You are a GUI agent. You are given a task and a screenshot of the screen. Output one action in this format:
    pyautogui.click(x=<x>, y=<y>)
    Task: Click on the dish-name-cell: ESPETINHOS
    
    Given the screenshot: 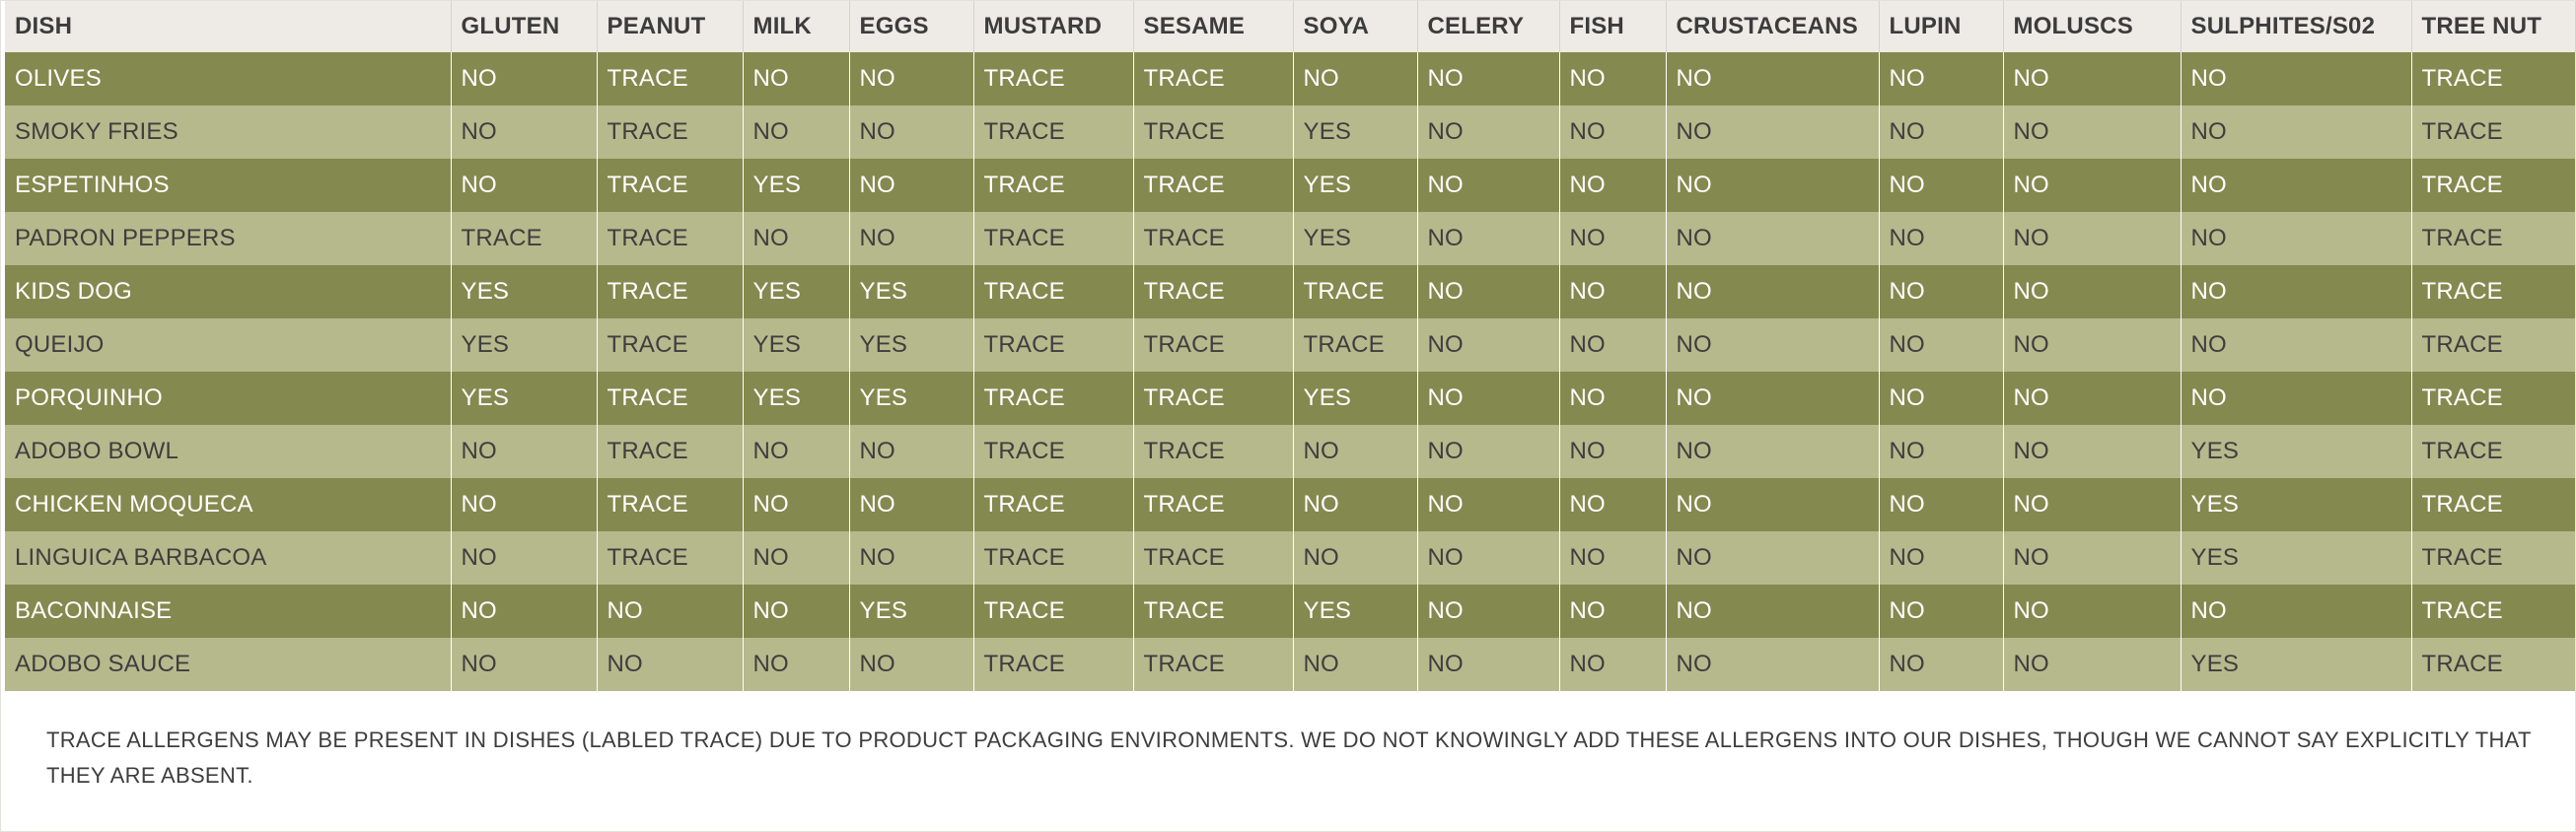 What is the action you would take?
    pyautogui.click(x=228, y=185)
    